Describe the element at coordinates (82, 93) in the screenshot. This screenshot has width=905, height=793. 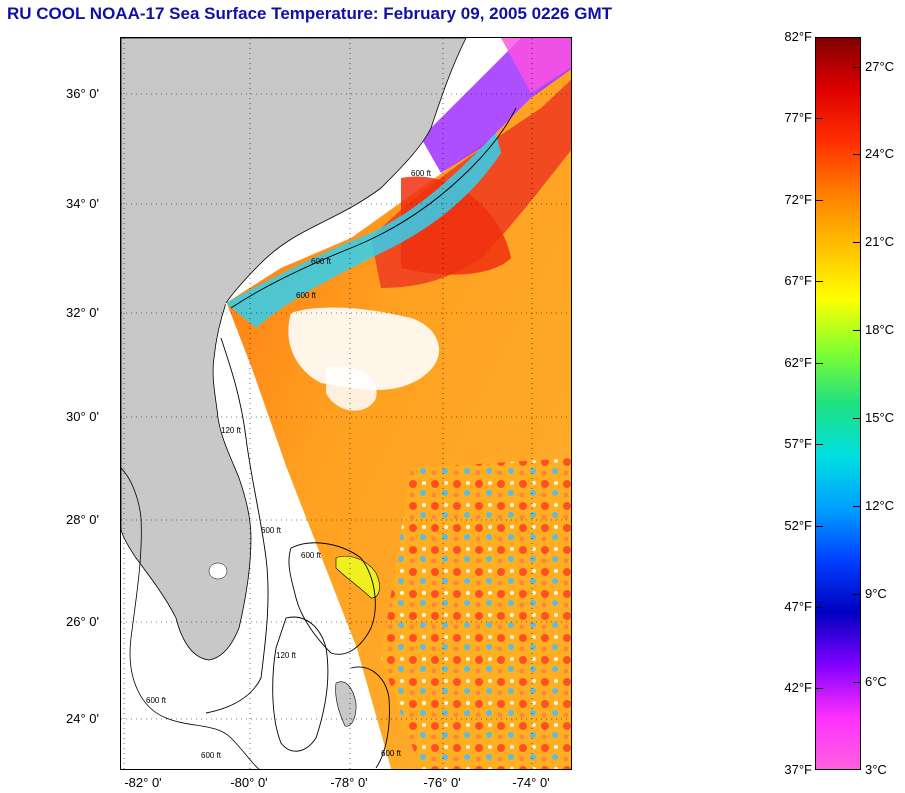
I see `lat-label: 36° 0'` at that location.